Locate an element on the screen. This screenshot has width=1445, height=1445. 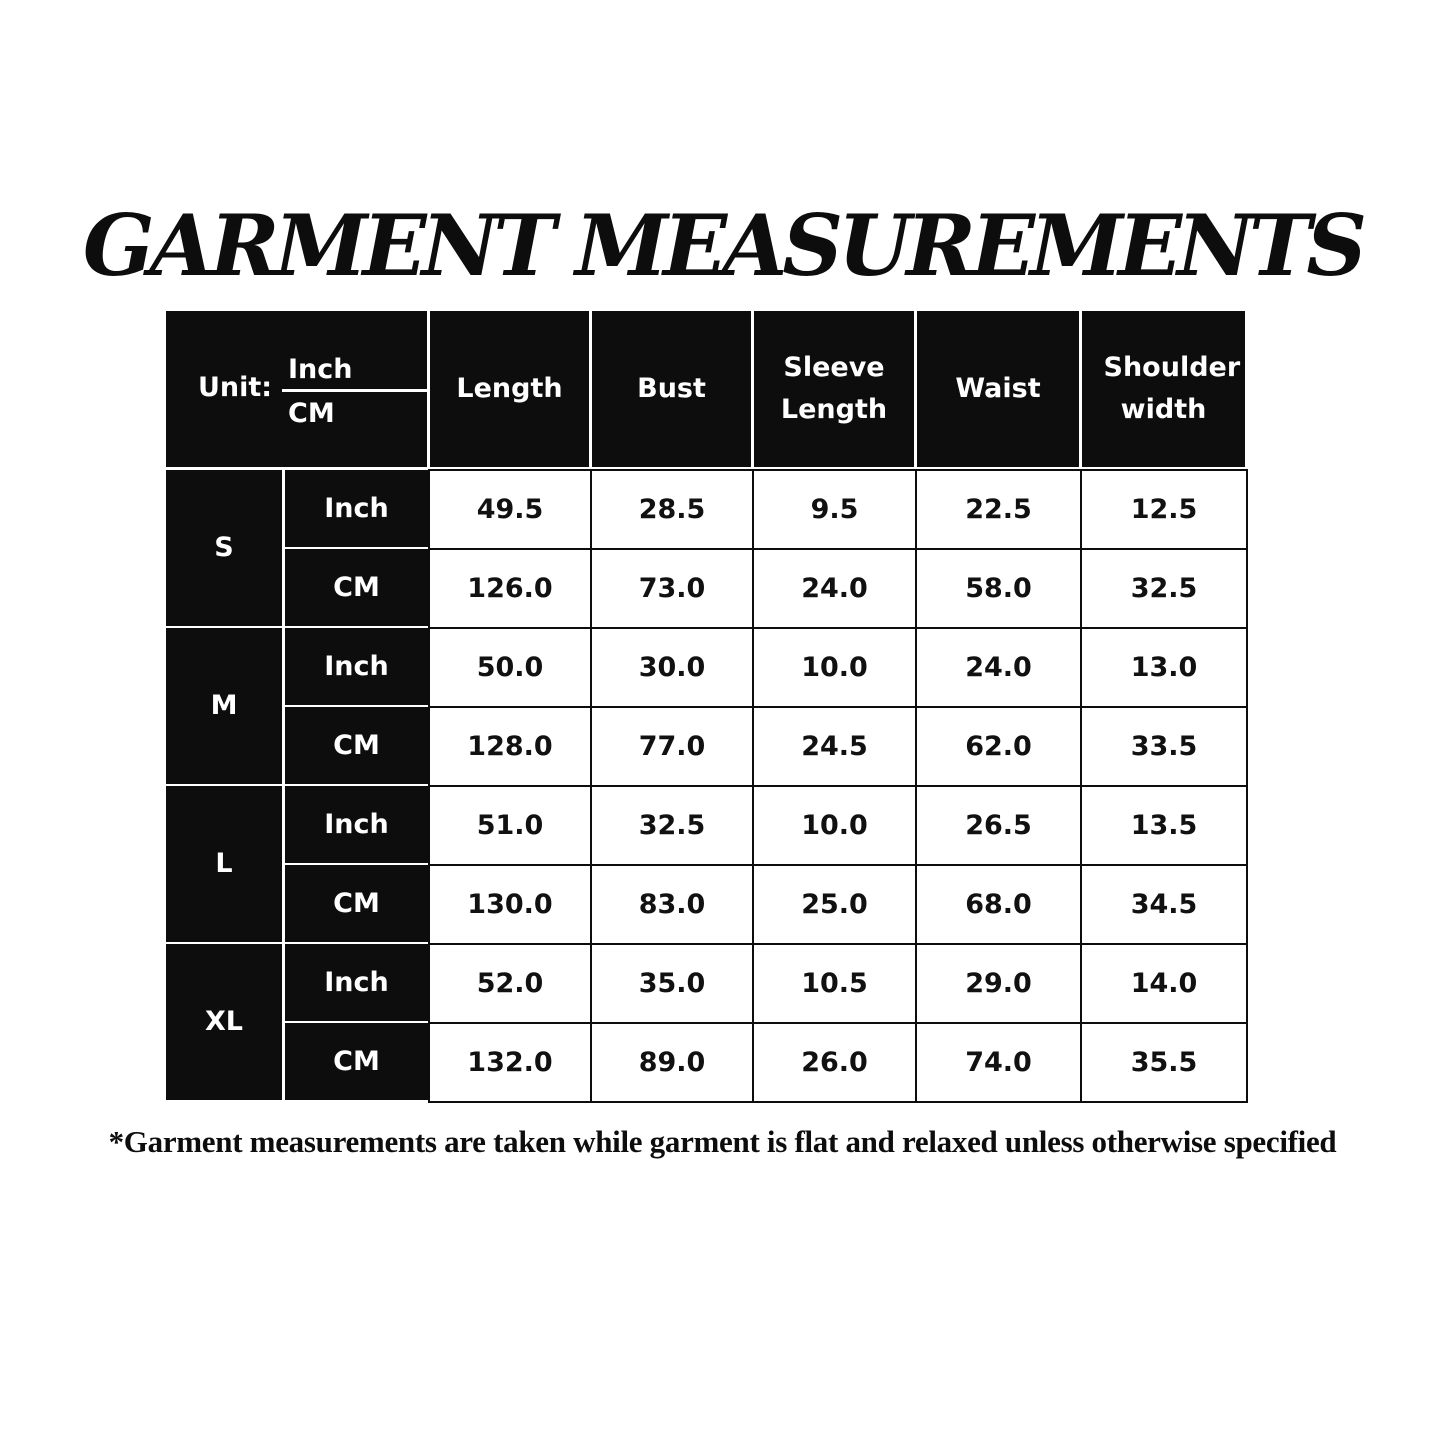
table-cell: 22.5 is located at coordinates (998, 509).